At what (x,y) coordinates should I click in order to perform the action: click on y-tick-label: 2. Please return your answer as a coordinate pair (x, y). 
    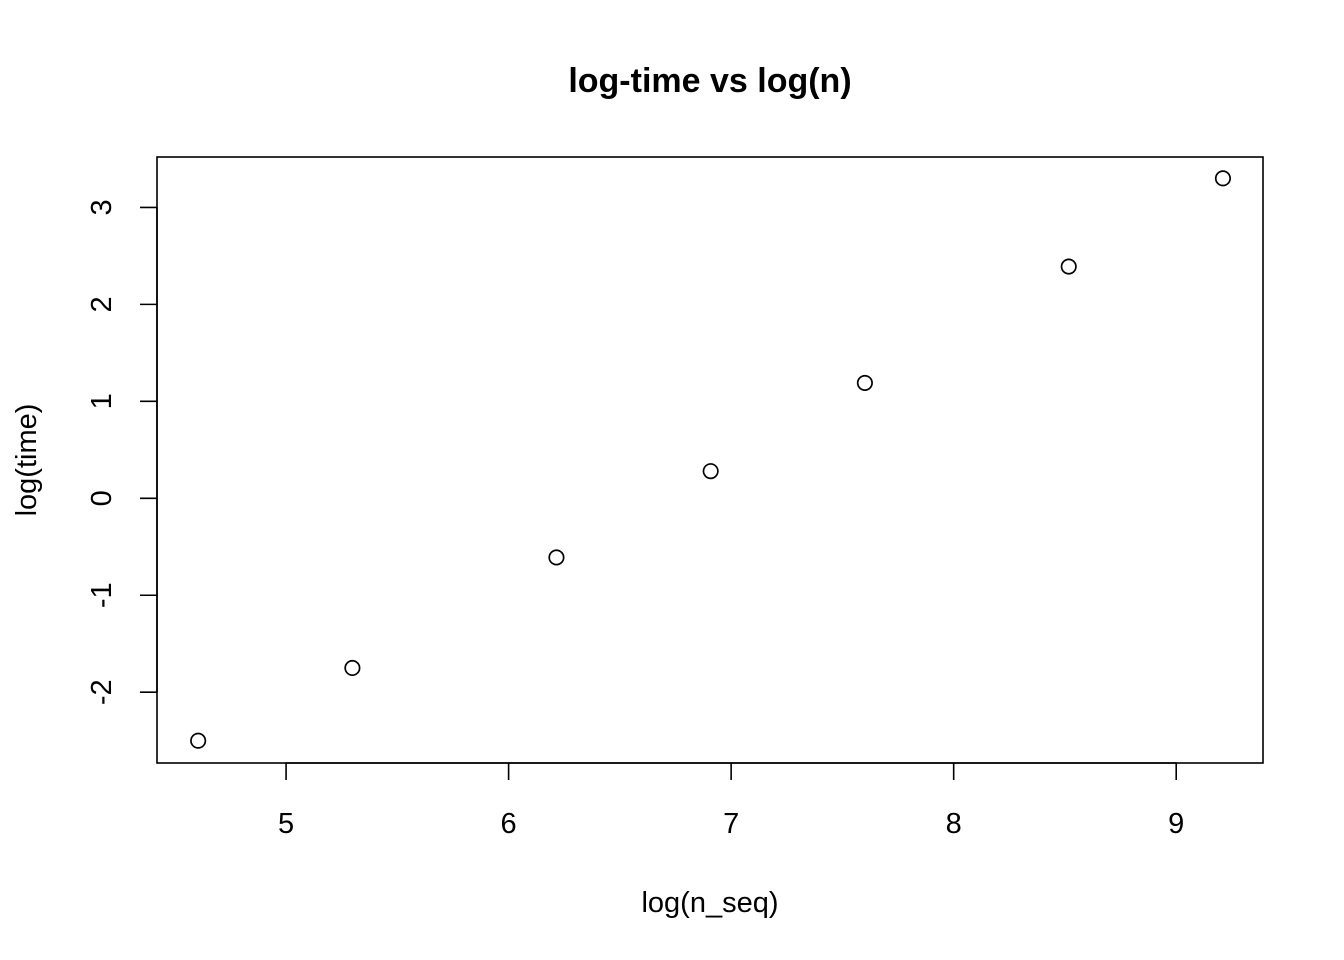
    Looking at the image, I should click on (102, 304).